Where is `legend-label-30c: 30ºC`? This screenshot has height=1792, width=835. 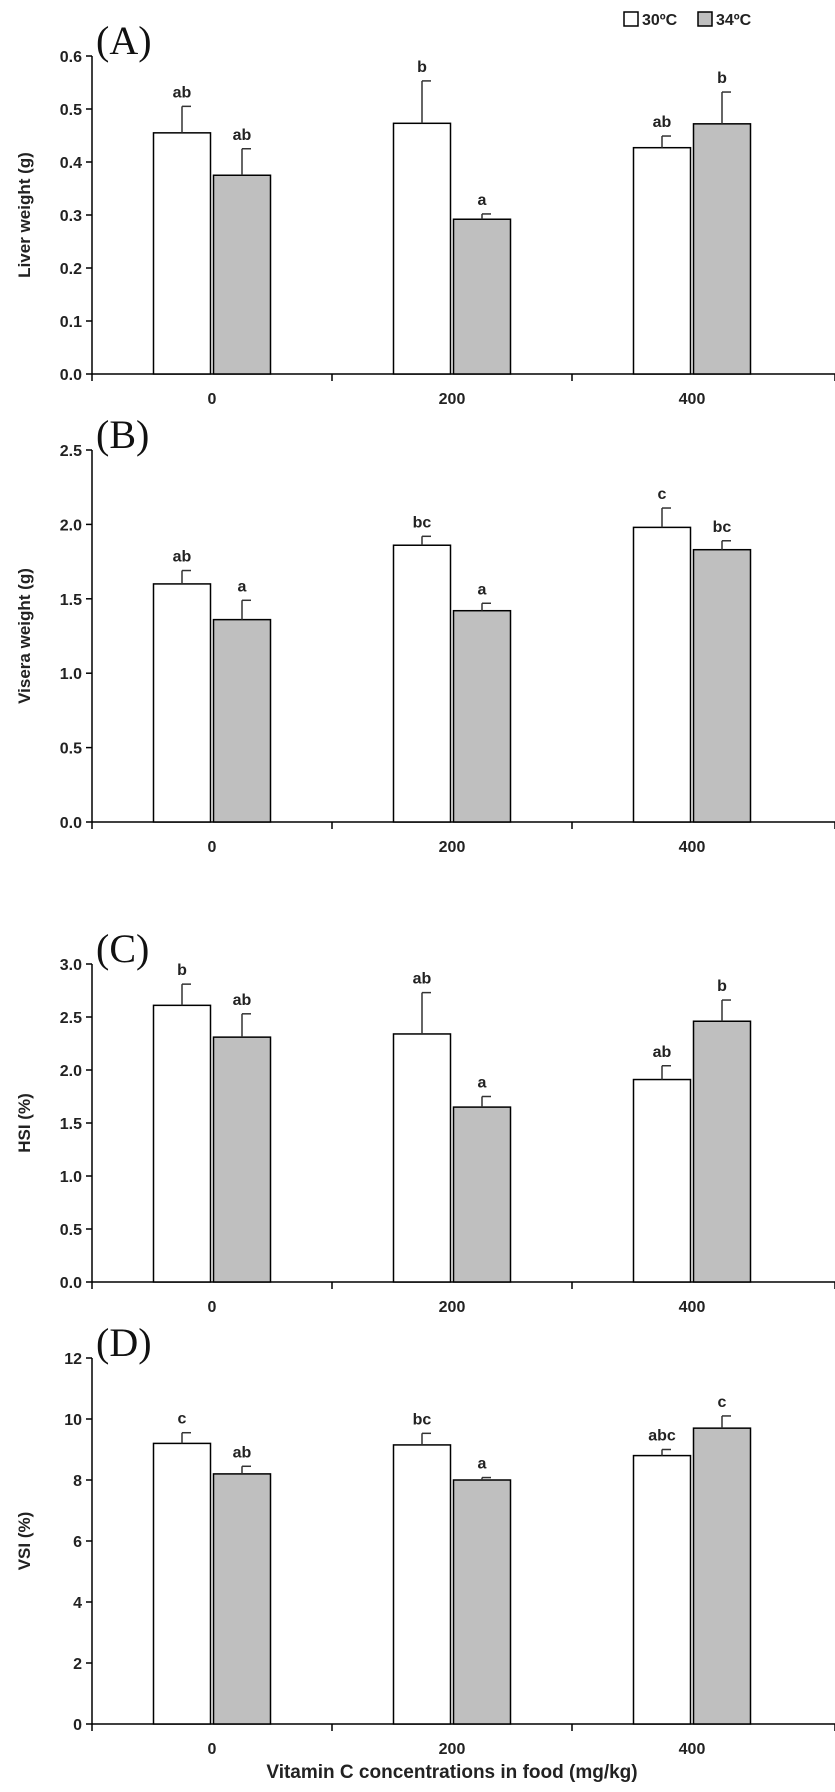
legend-label-30c: 30ºC is located at coordinates (660, 20).